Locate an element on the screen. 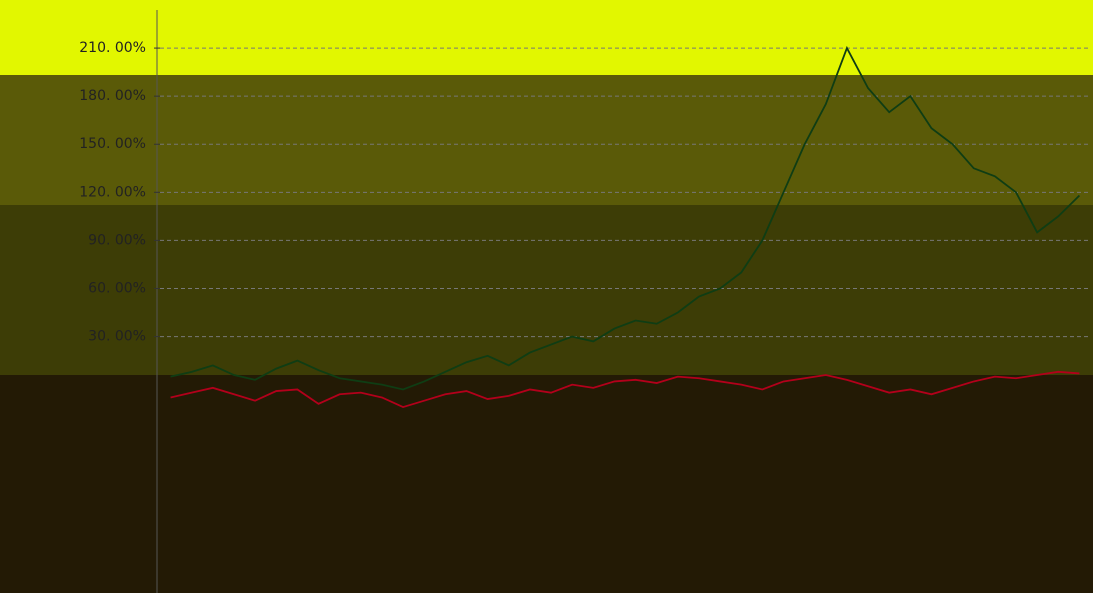 This screenshot has width=1093, height=593. series-line is located at coordinates (625, 389).